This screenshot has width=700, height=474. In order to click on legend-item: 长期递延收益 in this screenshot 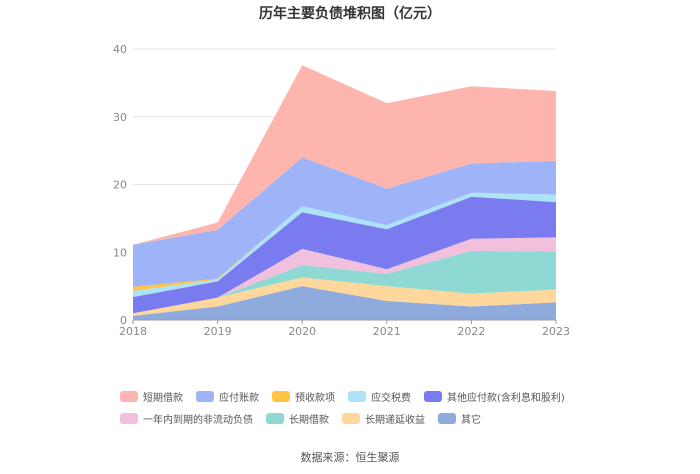, I will do `click(383, 418)`.